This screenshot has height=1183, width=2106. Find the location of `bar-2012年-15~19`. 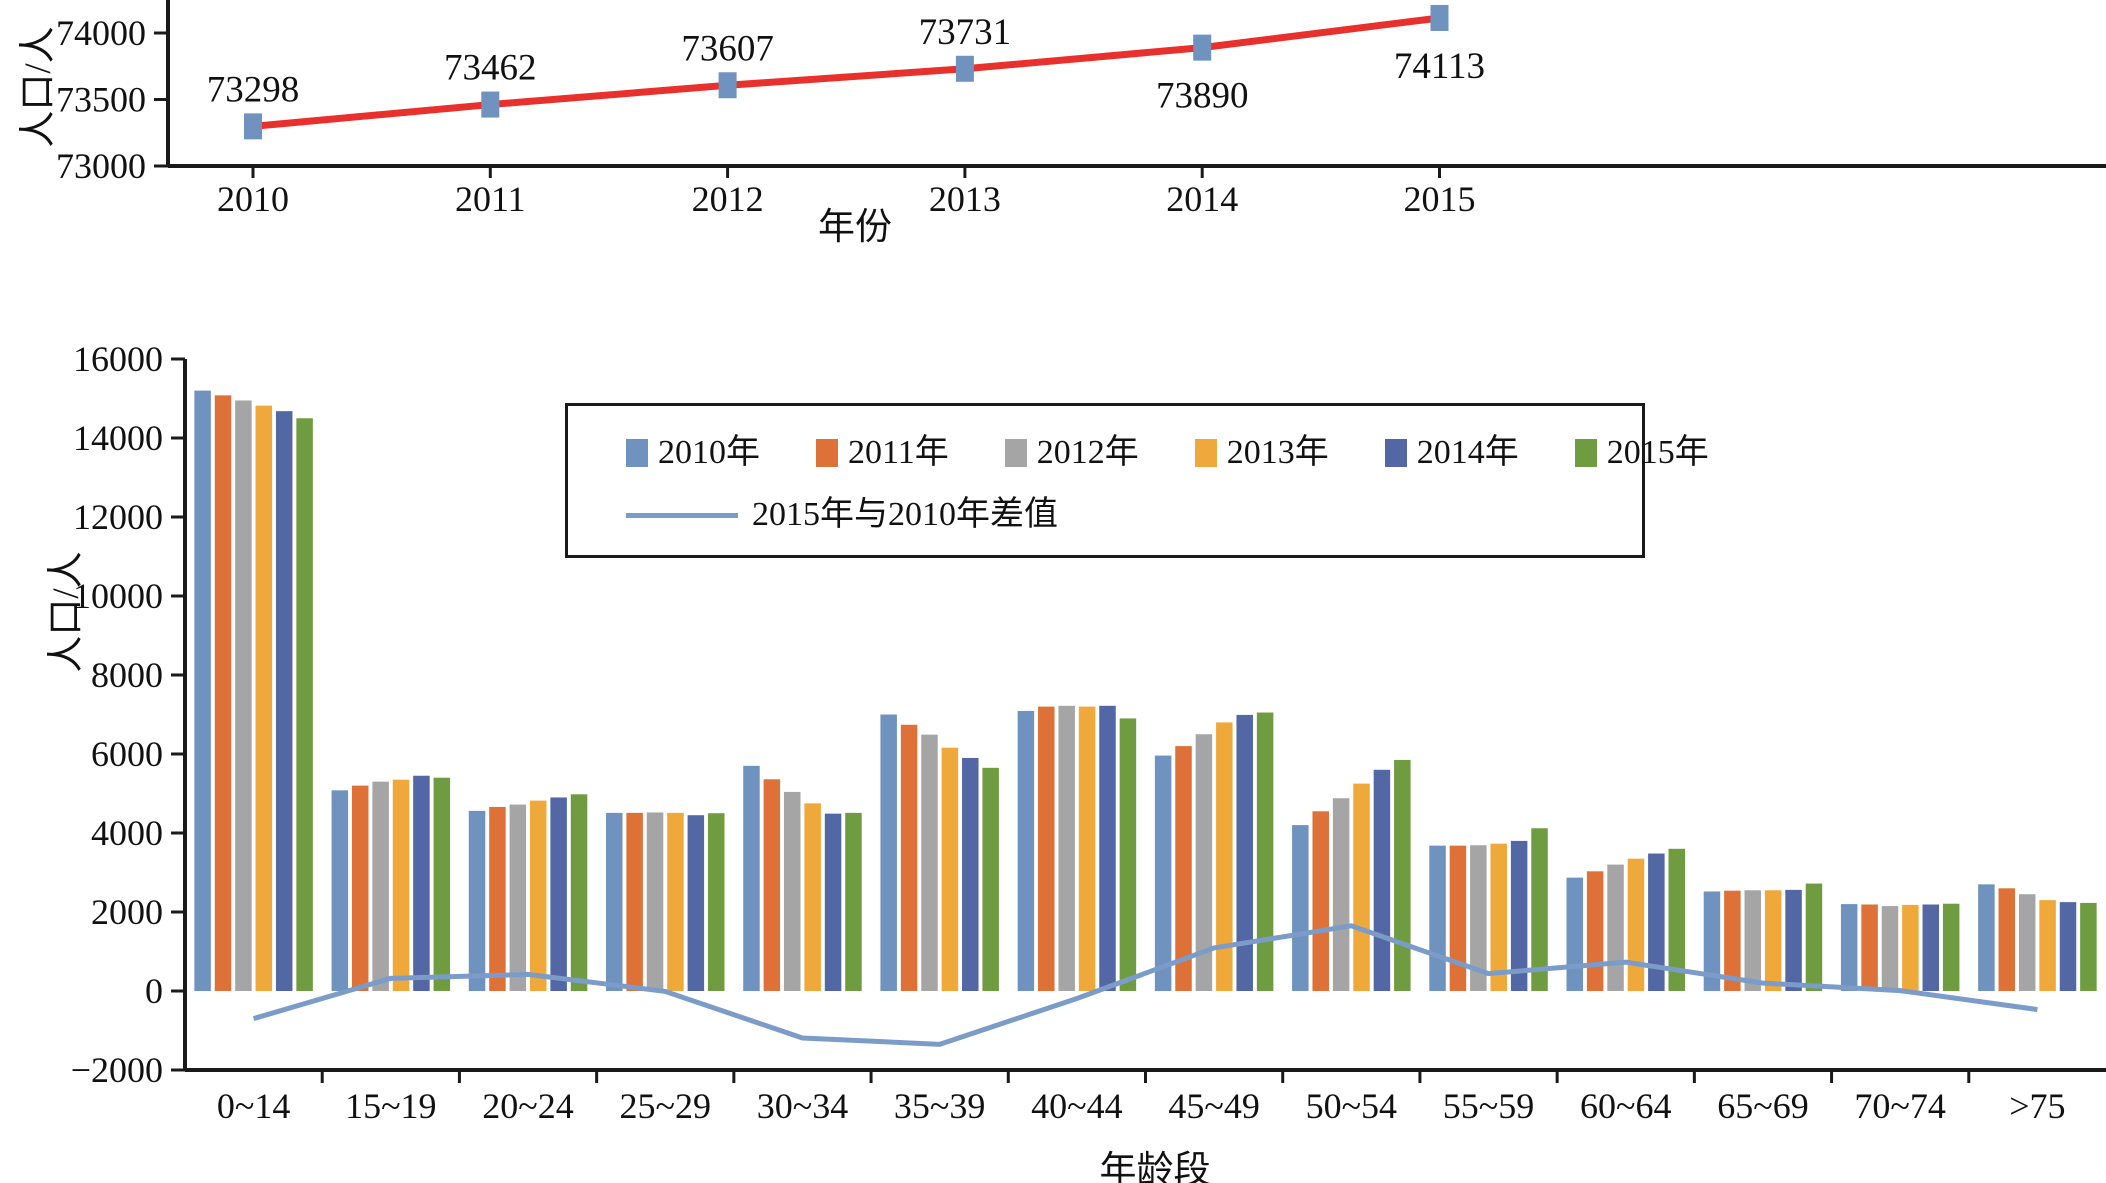

bar-2012年-15~19 is located at coordinates (380, 886).